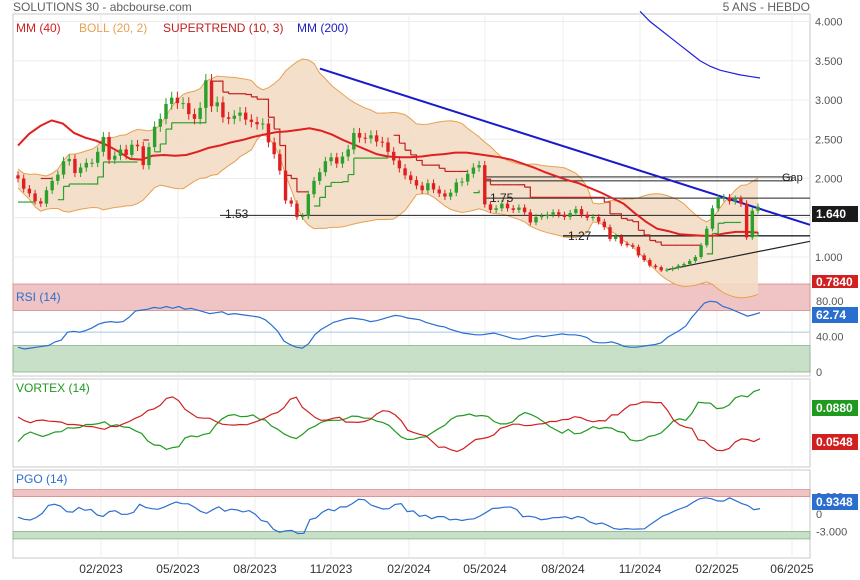  Describe the element at coordinates (237, 214) in the screenshot. I see `level-label-153: 1.53` at that location.